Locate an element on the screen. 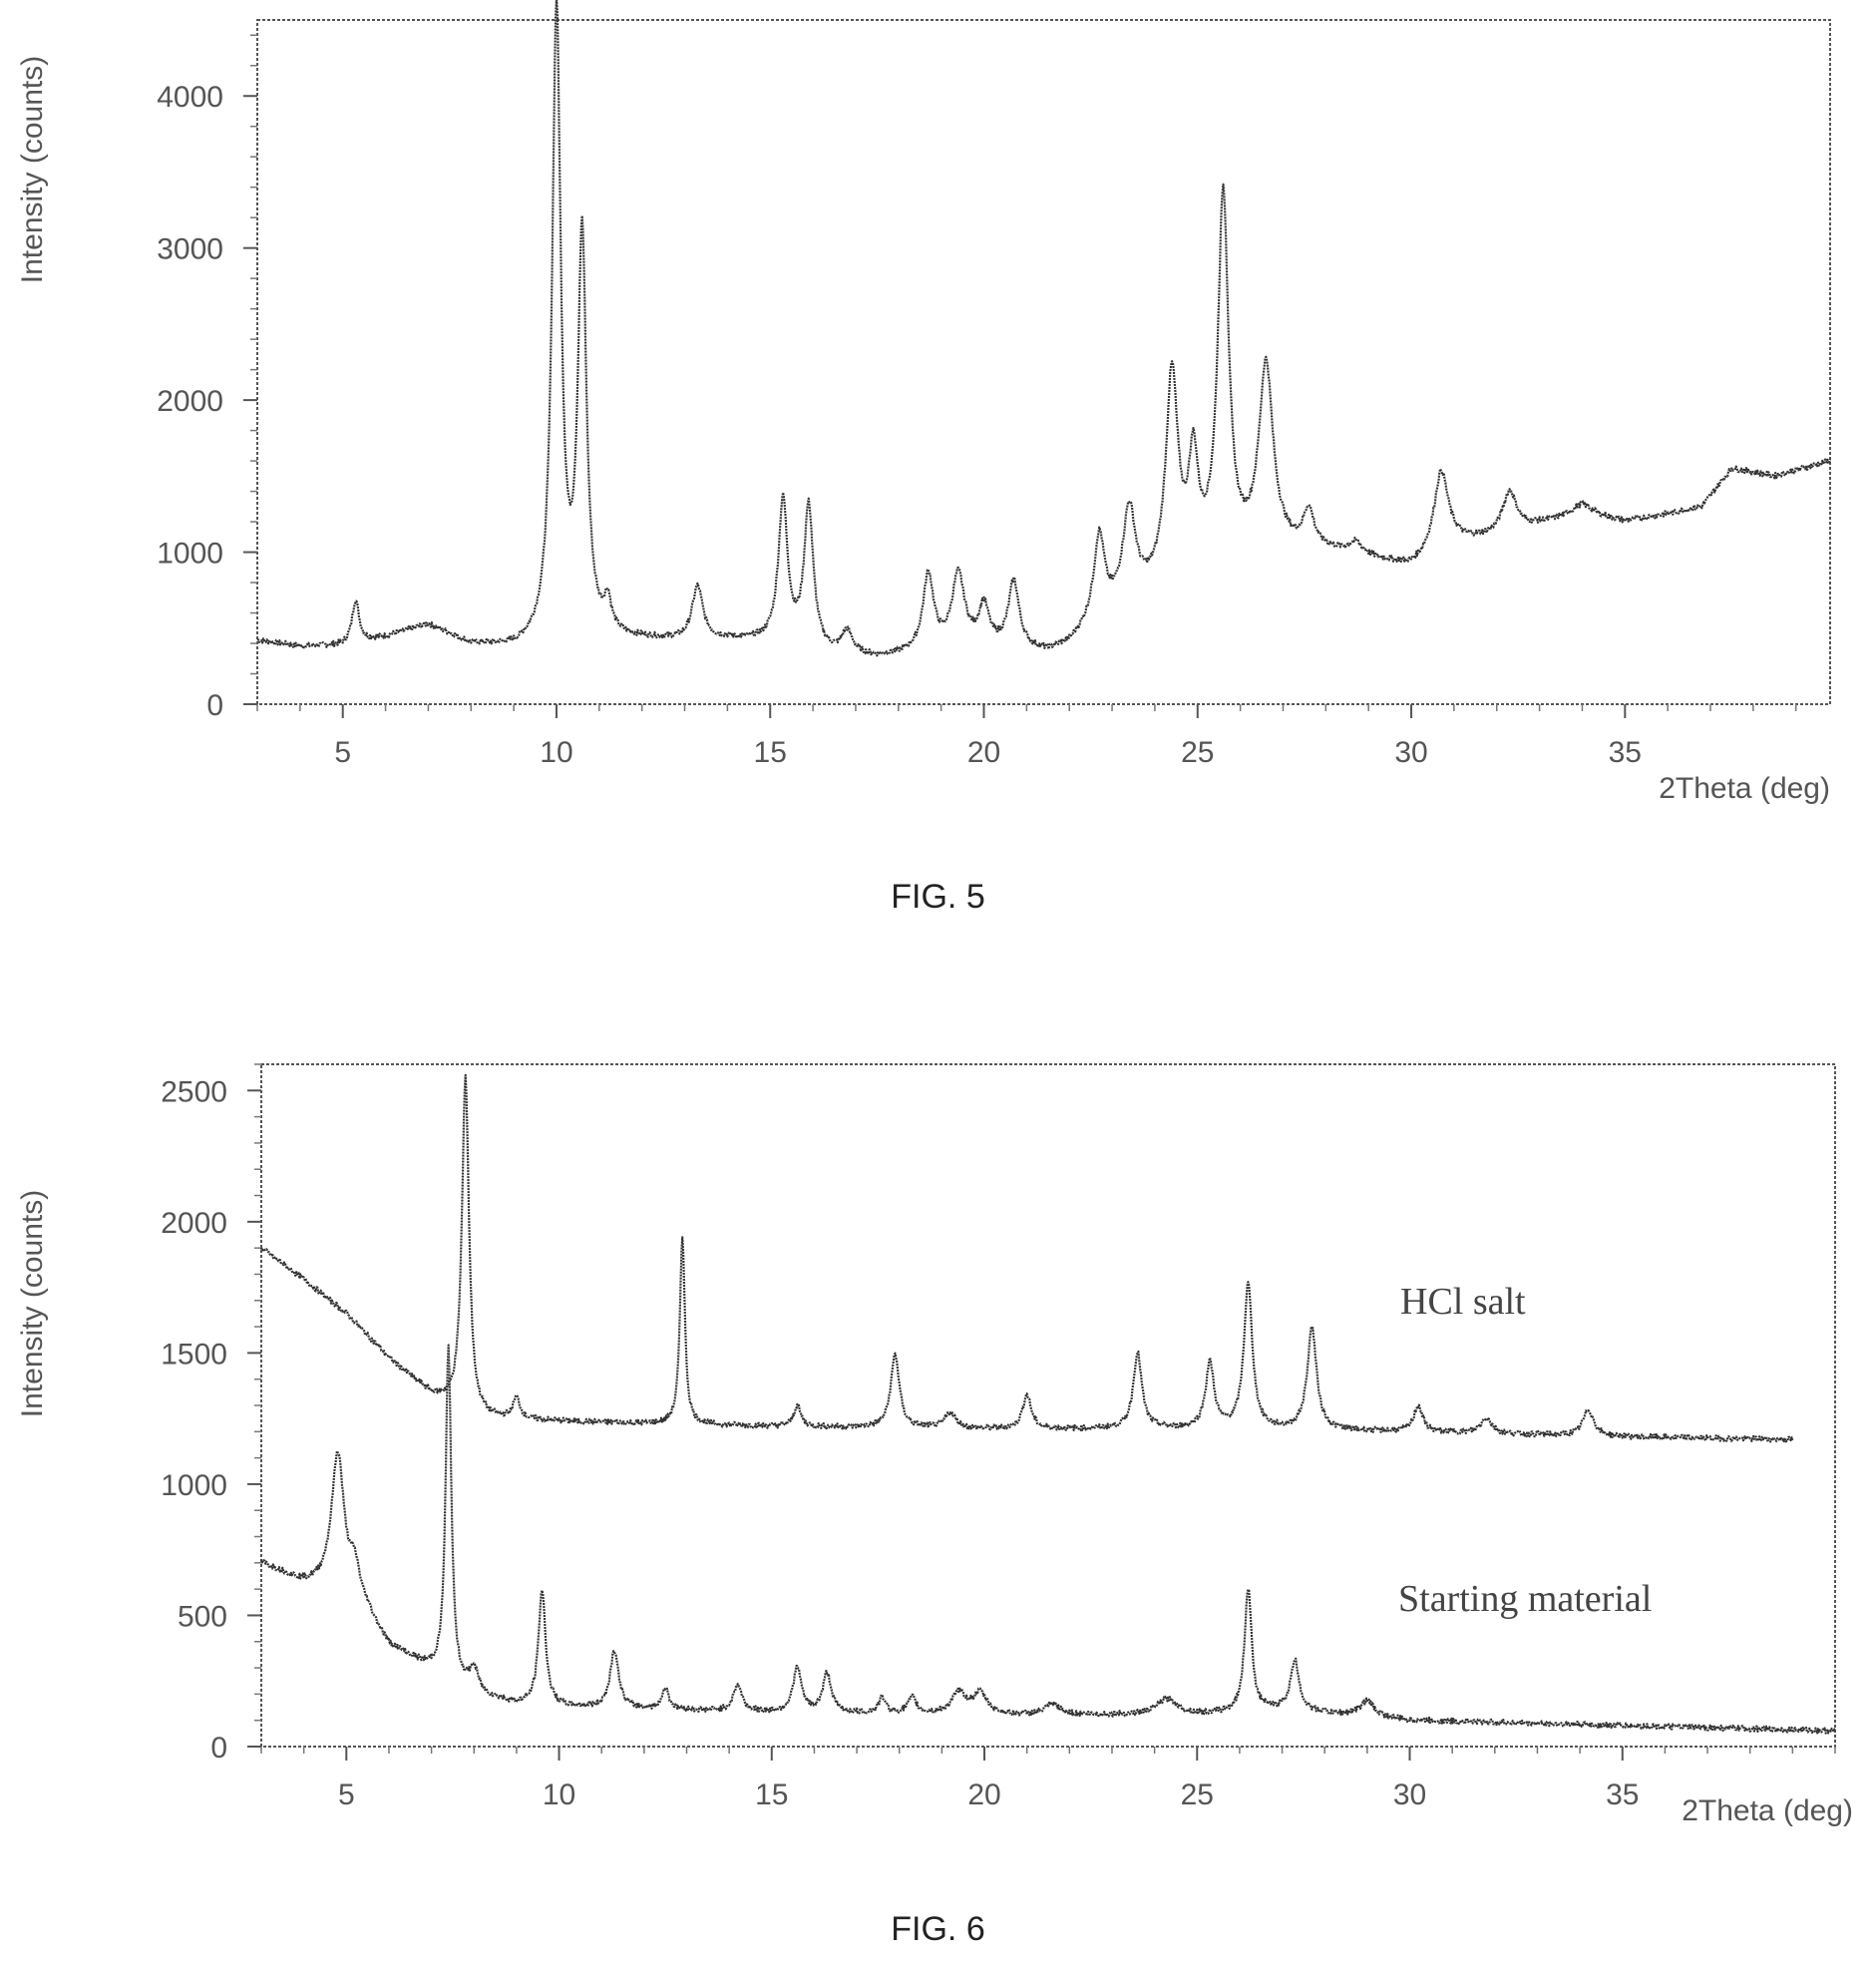 The image size is (1876, 1967). fig5-y-tick-label: 0 is located at coordinates (214, 705).